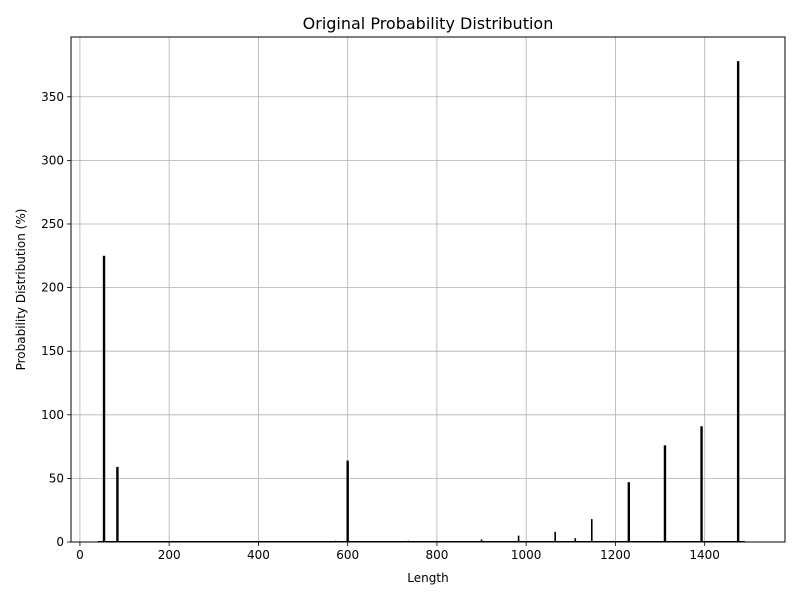 The image size is (800, 604). Describe the element at coordinates (428, 23) in the screenshot. I see `chart-title: Original Probability Distribution` at that location.